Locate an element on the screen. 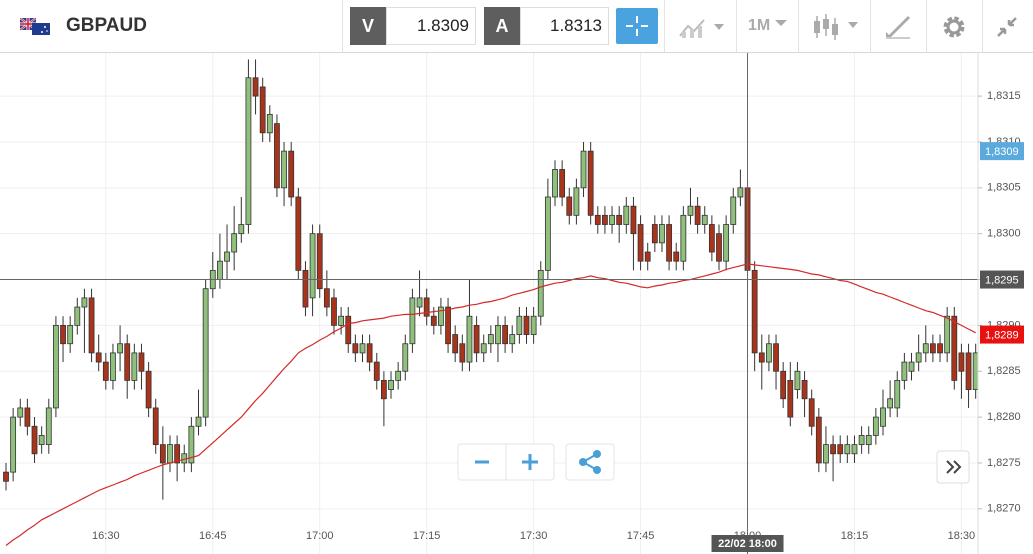 This screenshot has height=554, width=1033. candle-style-button is located at coordinates (837, 27).